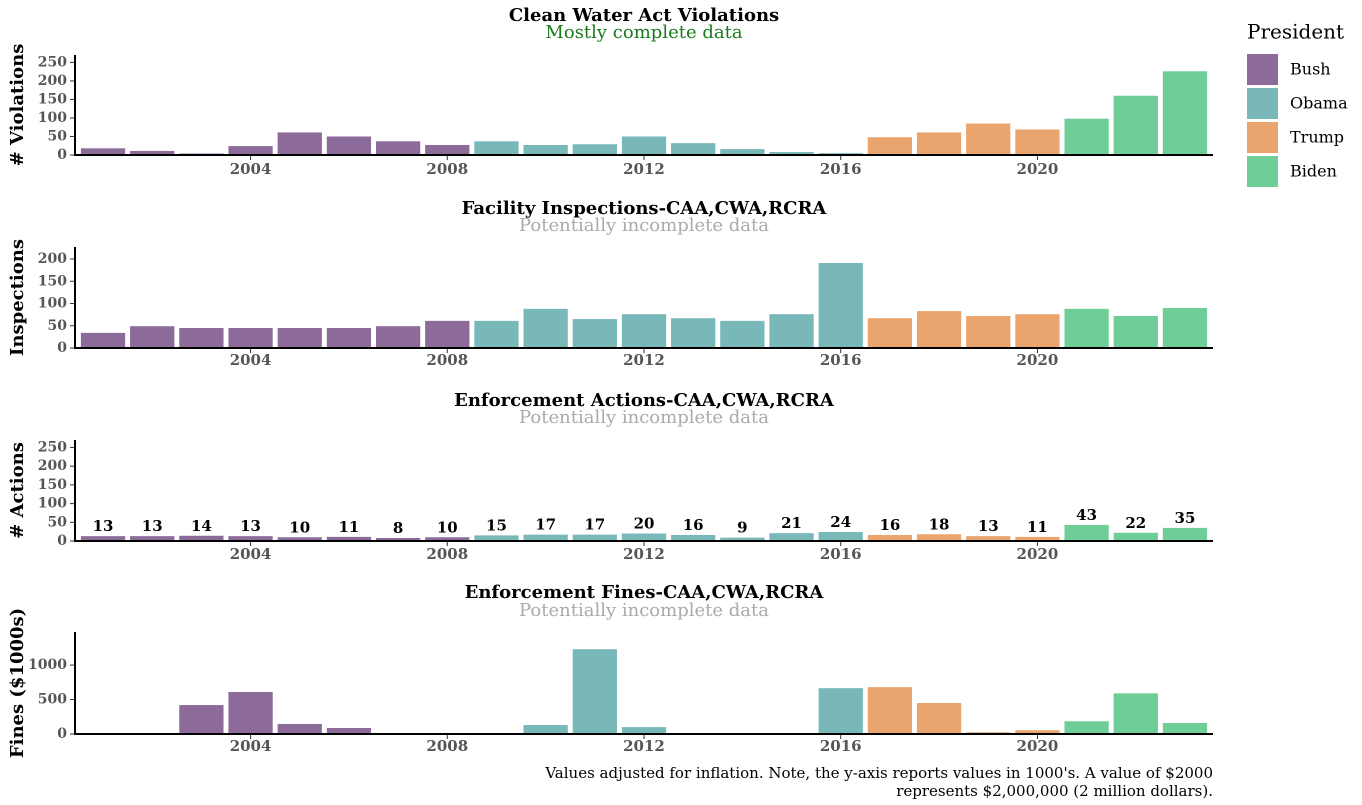 The width and height of the screenshot is (1362, 805). I want to click on value-label: 17, so click(594, 525).